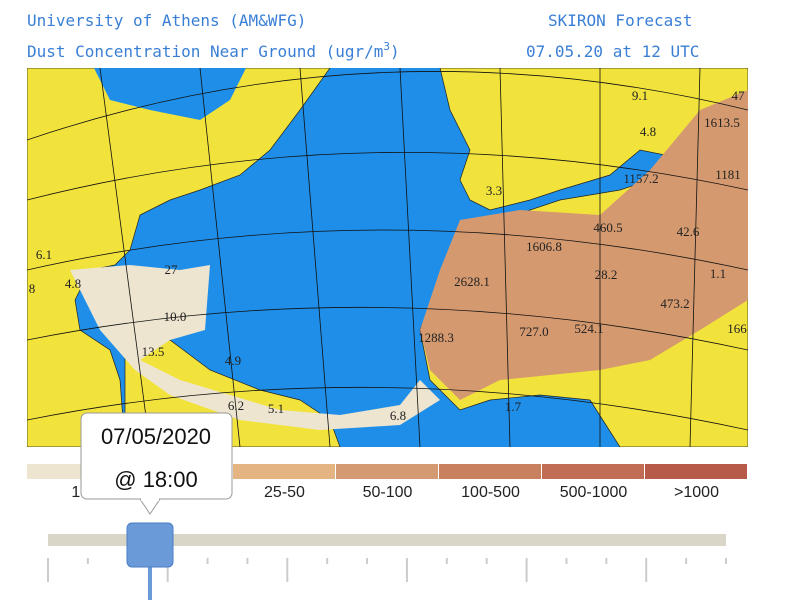 Image resolution: width=800 pixels, height=600 pixels. Describe the element at coordinates (640, 95) in the screenshot. I see `map-value-label: 9.1` at that location.